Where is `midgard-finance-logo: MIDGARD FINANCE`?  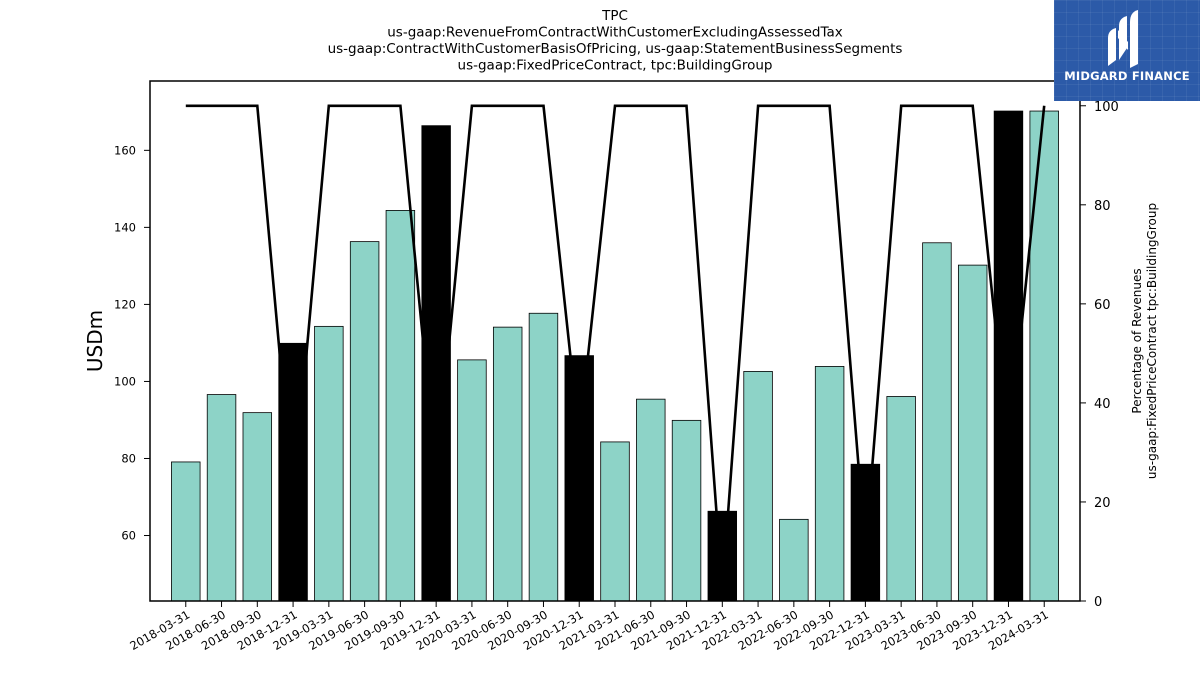
midgard-finance-logo: MIDGARD FINANCE is located at coordinates (1127, 50).